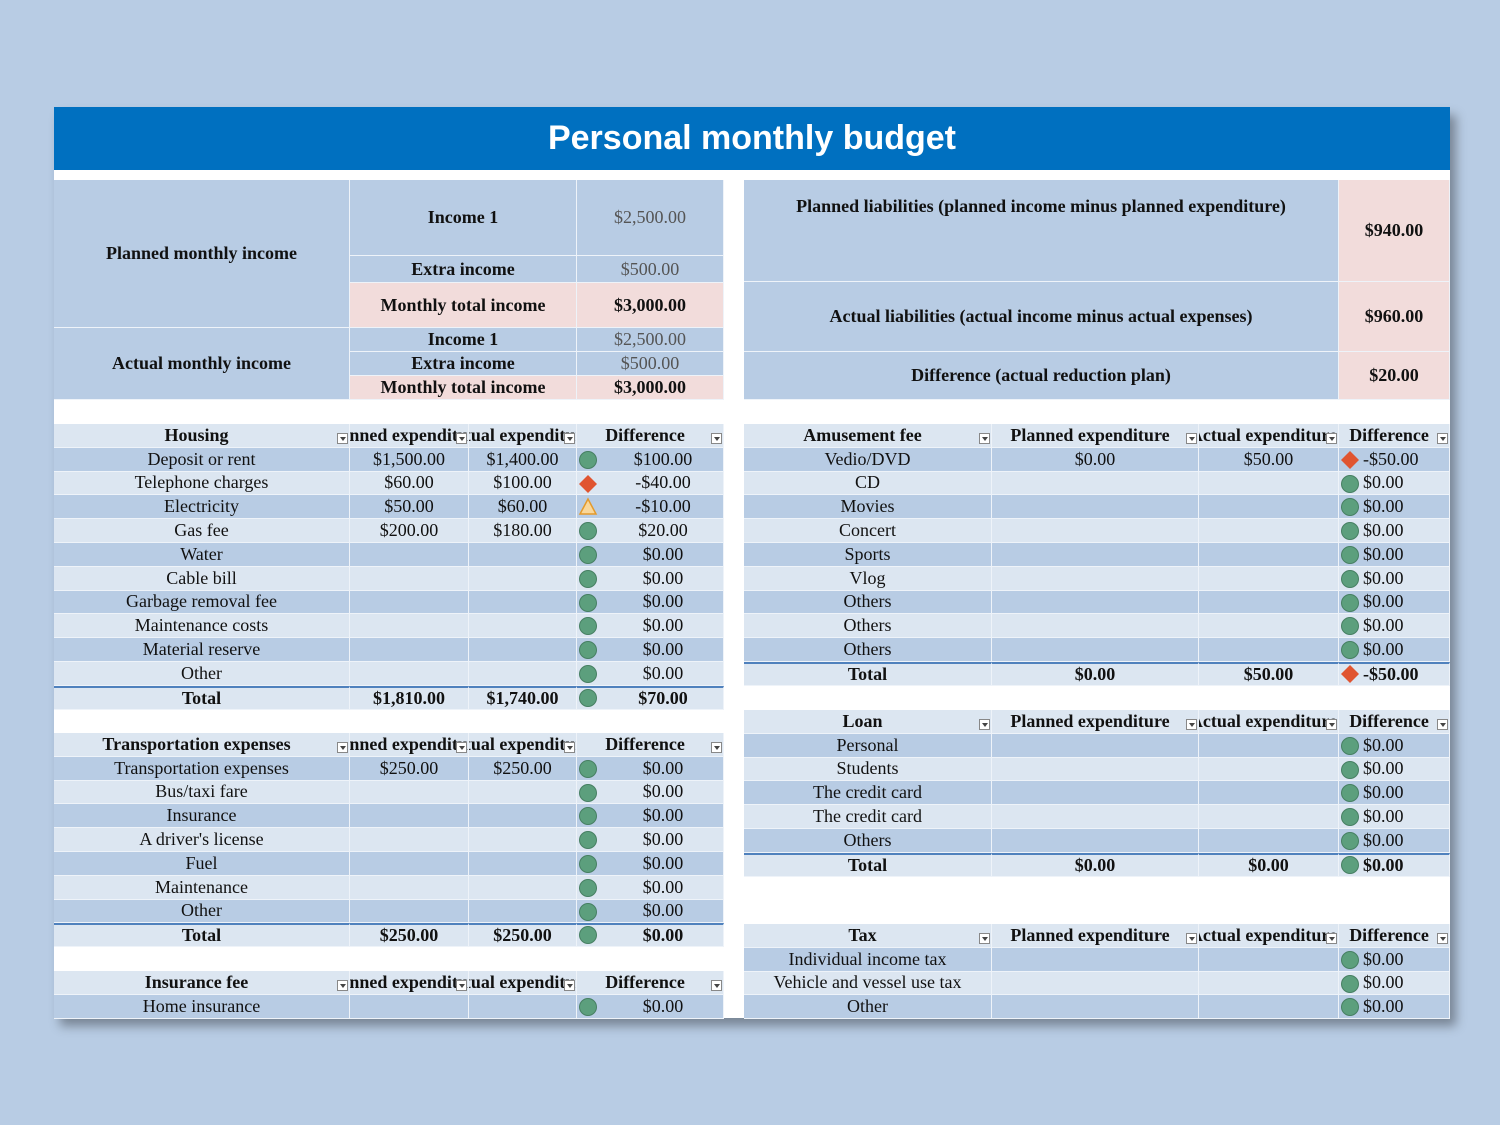 This screenshot has height=1125, width=1500. What do you see at coordinates (202, 602) in the screenshot?
I see `row-label: Garbage removal fee` at bounding box center [202, 602].